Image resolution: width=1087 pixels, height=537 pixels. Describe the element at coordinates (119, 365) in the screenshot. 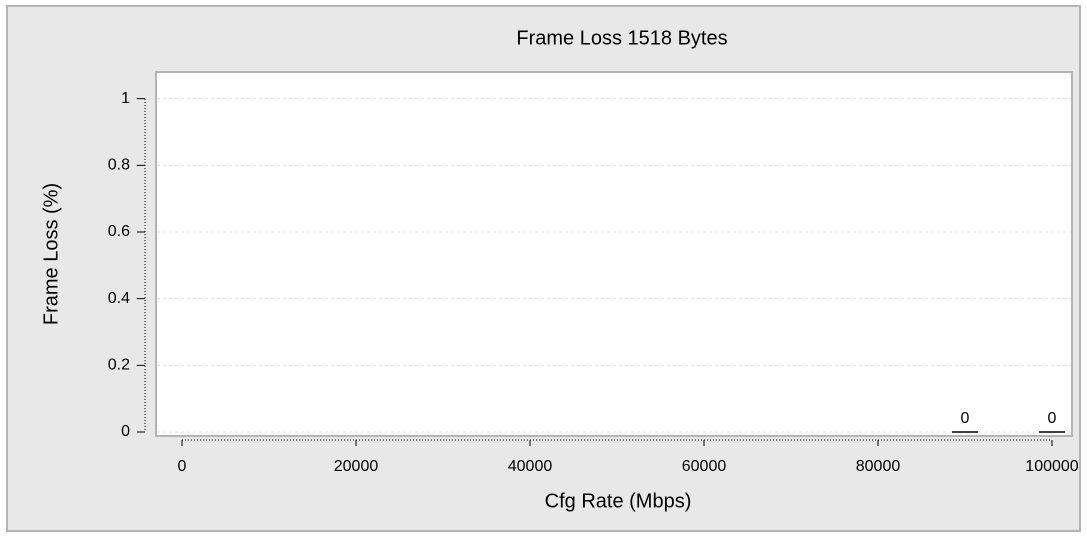

I see `y-tick-label: 0.2` at that location.